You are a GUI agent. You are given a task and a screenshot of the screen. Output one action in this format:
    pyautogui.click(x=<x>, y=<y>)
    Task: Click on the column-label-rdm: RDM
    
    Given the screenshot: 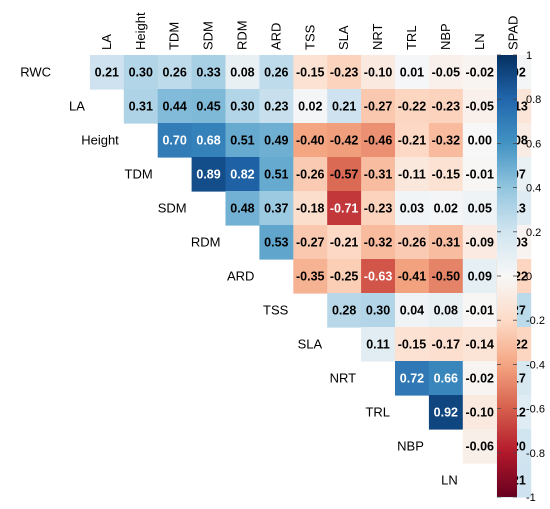 What is the action you would take?
    pyautogui.click(x=241, y=35)
    